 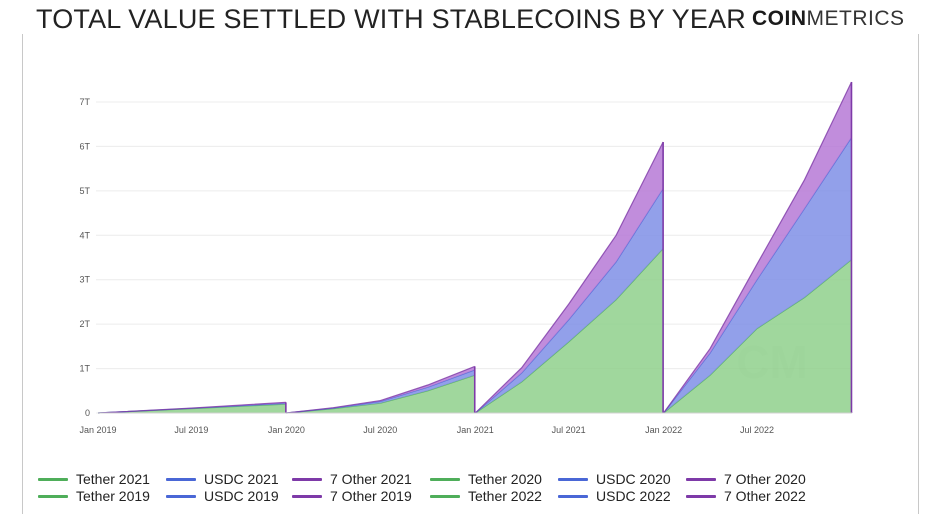 What do you see at coordinates (855, 18) in the screenshot?
I see `brand-logo-light: METRICS` at bounding box center [855, 18].